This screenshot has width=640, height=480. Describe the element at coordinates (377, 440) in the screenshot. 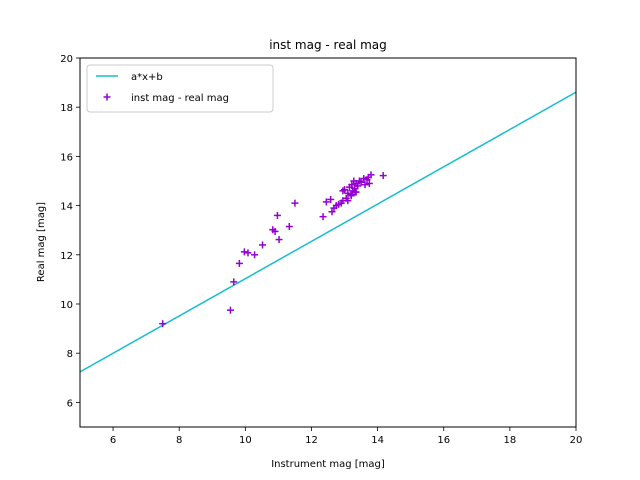

I see `x-tick-label: 14` at that location.